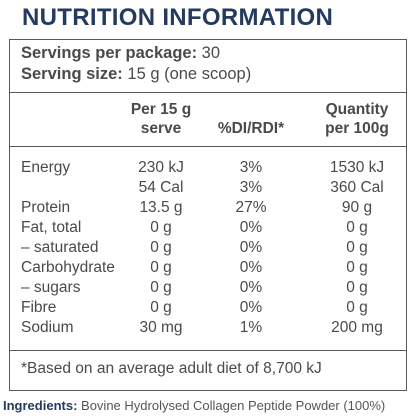  I want to click on column-header-quantity: Quantity per 100g, so click(357, 119).